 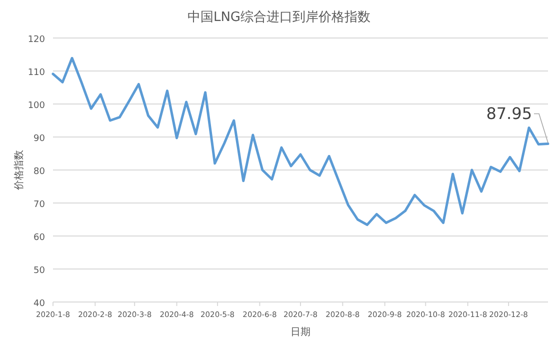 What do you see at coordinates (37, 106) in the screenshot?
I see `y-tick-label: 100` at bounding box center [37, 106].